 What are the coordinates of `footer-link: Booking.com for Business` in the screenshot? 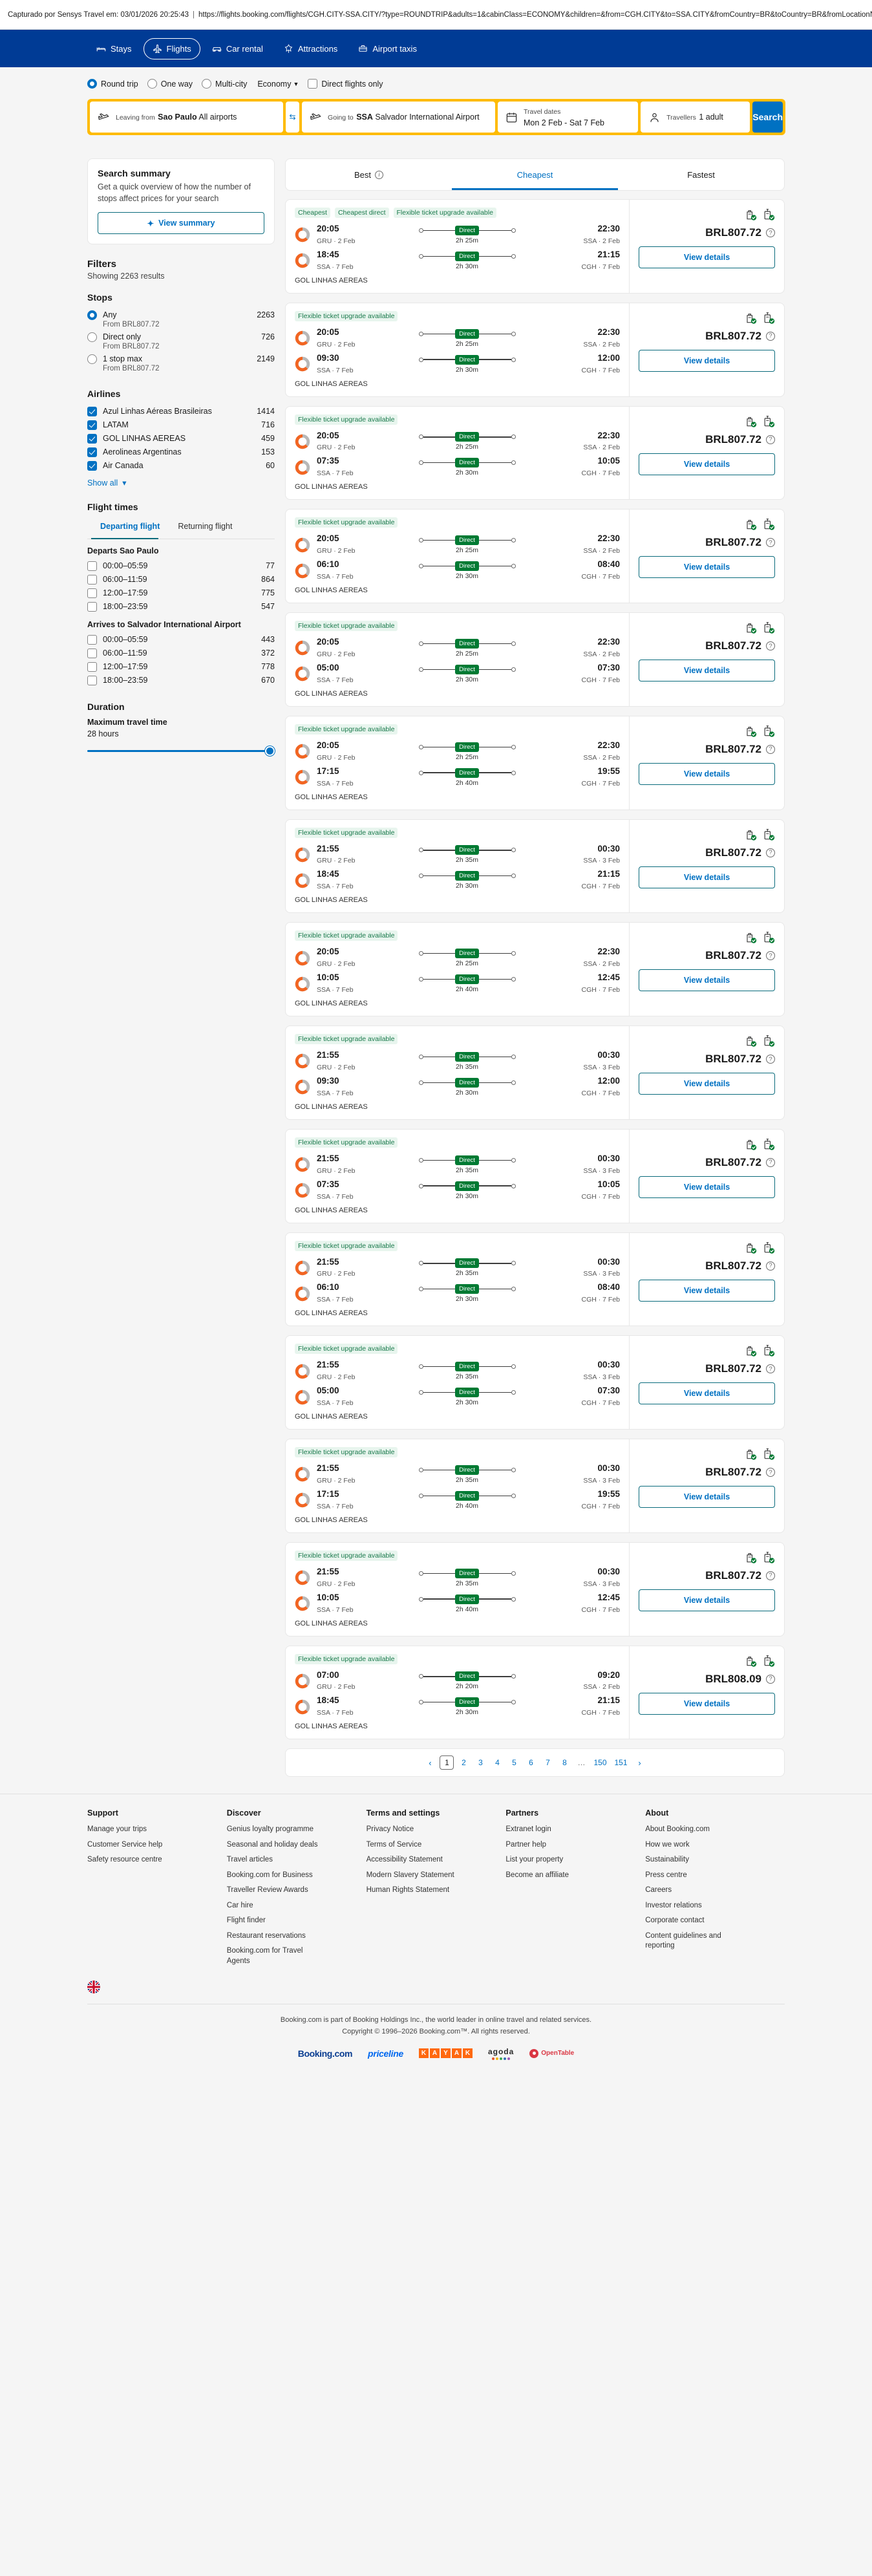 It's located at (269, 1875).